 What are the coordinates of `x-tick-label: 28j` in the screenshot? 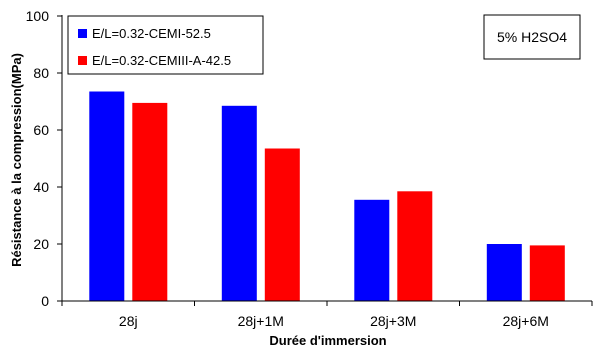 It's located at (128, 321).